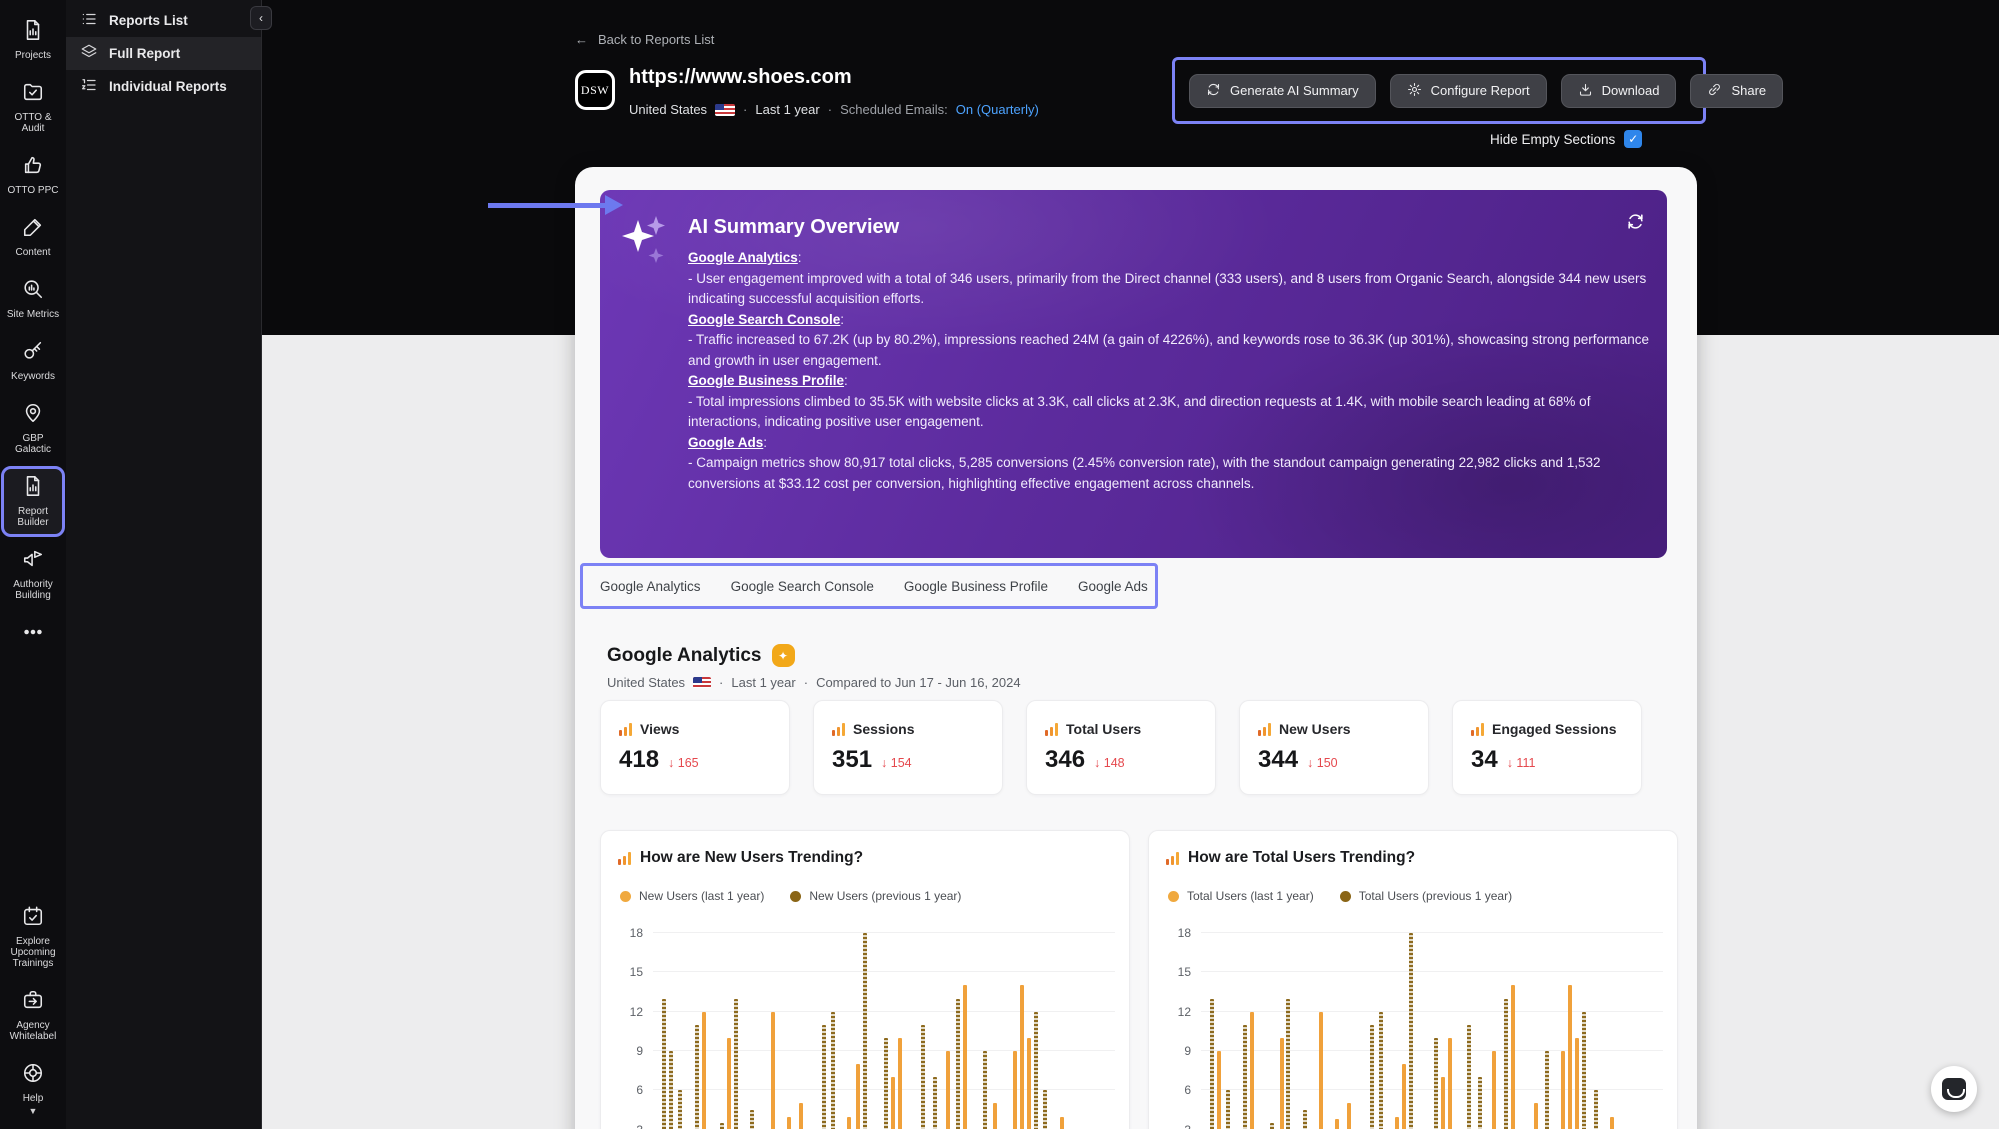 The width and height of the screenshot is (1999, 1129). What do you see at coordinates (1635, 221) in the screenshot?
I see `refresh-icon` at bounding box center [1635, 221].